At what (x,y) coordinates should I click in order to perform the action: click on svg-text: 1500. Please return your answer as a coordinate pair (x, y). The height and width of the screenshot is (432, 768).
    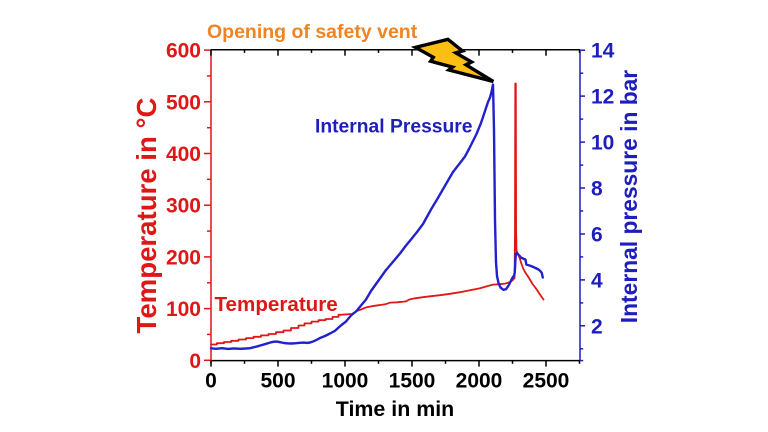
    Looking at the image, I should click on (412, 381).